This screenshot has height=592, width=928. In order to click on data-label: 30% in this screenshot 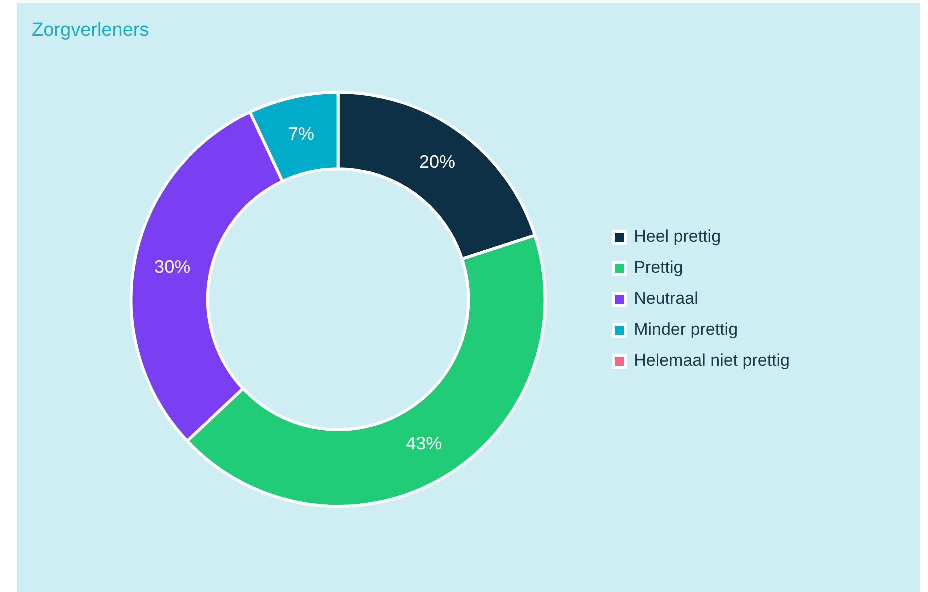, I will do `click(172, 266)`.